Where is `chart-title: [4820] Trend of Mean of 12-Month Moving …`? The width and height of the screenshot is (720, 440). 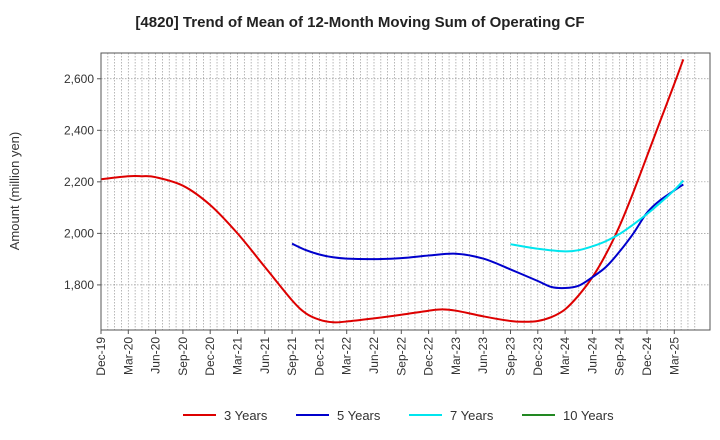 chart-title: [4820] Trend of Mean of 12-Month Moving … is located at coordinates (360, 22).